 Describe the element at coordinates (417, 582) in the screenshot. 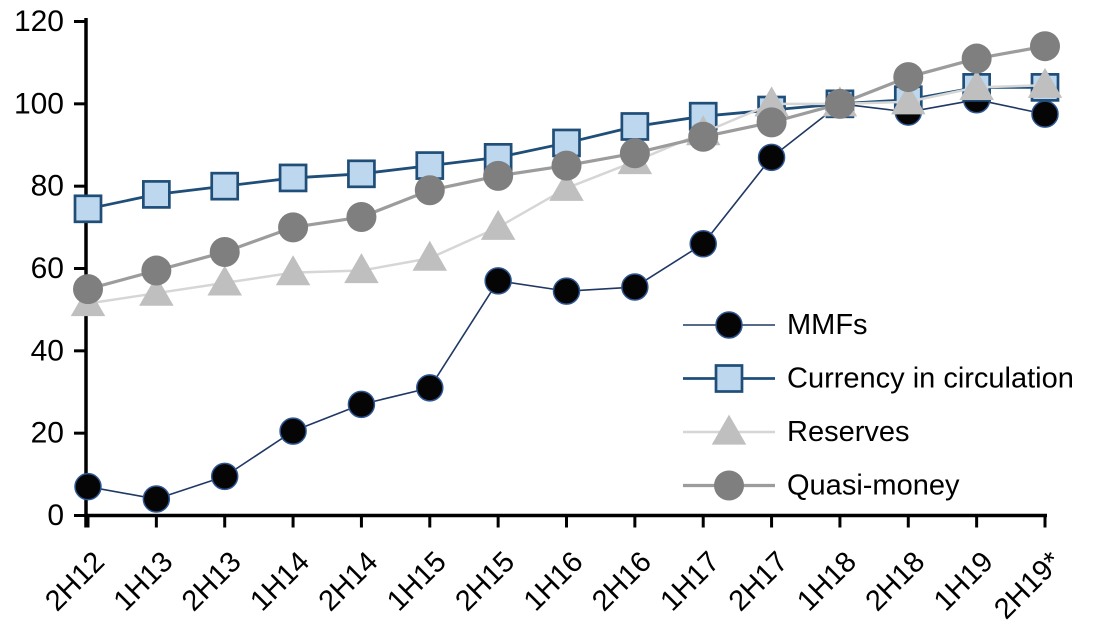

I see `x-axis-tick-label: 1H15` at that location.